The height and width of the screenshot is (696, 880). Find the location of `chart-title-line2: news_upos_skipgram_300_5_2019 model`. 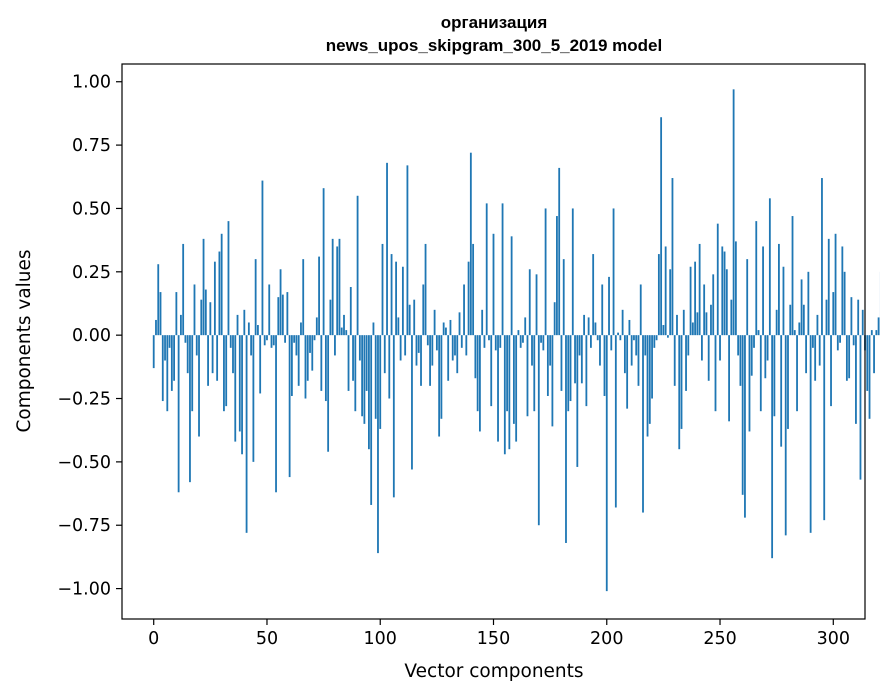

chart-title-line2: news_upos_skipgram_300_5_2019 model is located at coordinates (494, 45).